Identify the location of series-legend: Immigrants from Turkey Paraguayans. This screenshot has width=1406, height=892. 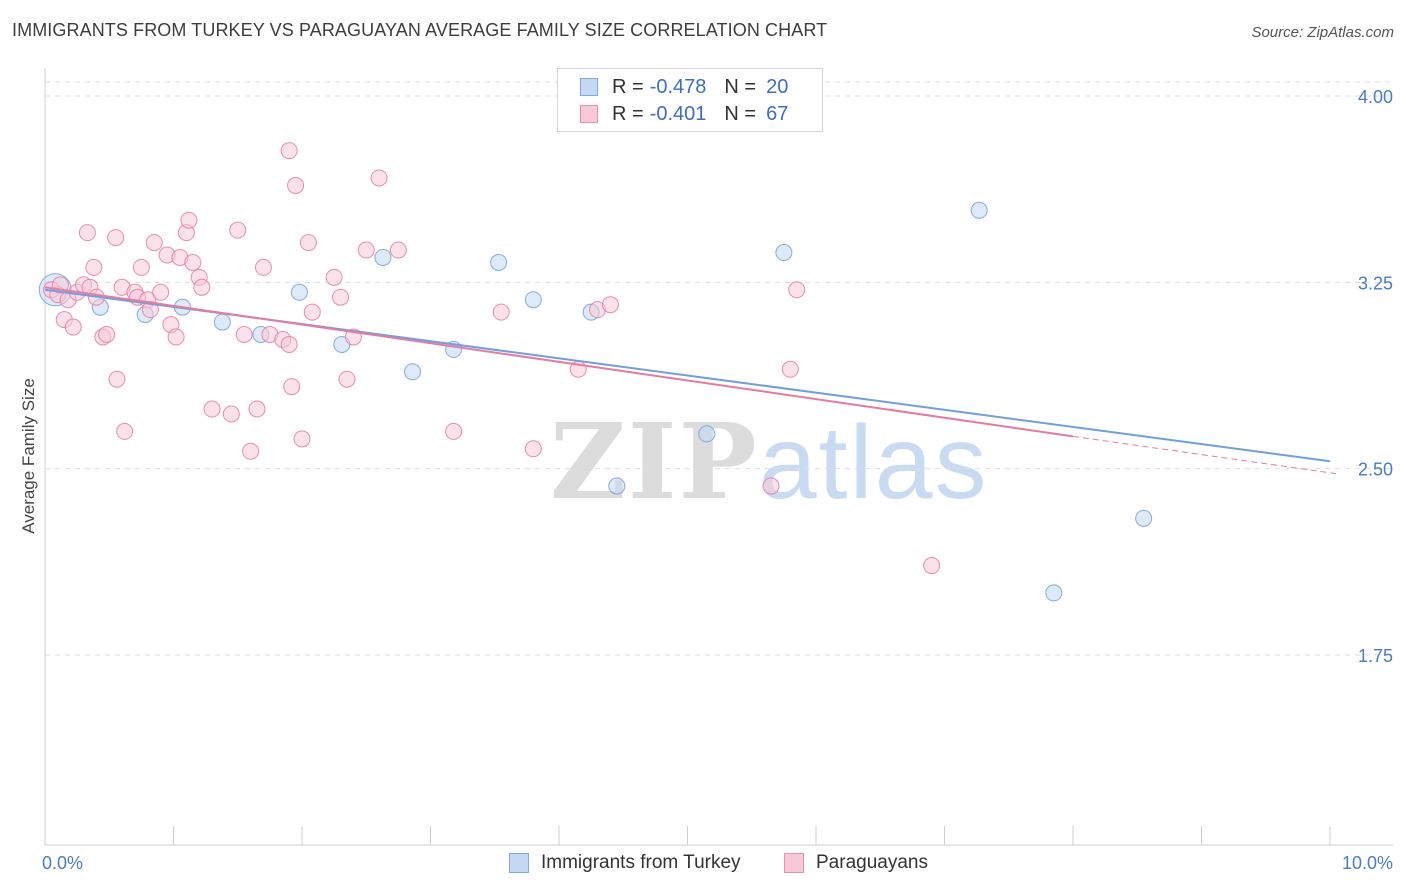
(703, 865).